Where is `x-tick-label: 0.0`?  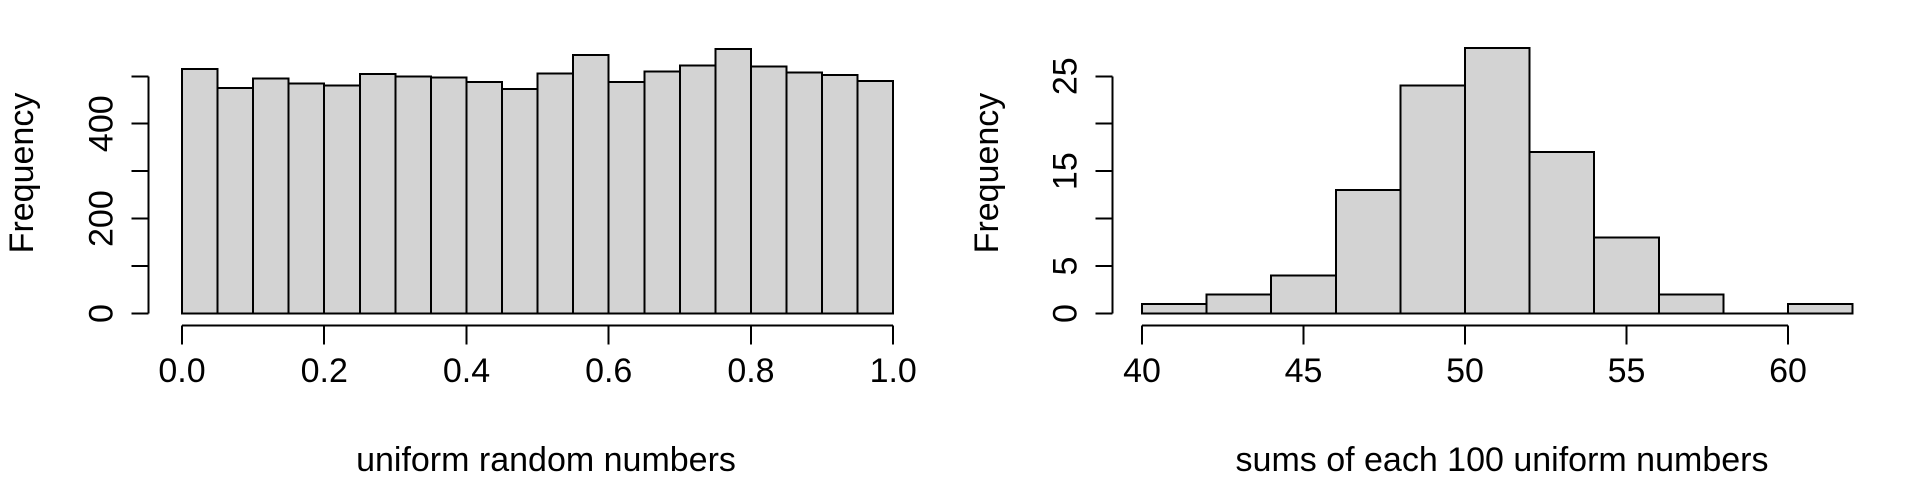 x-tick-label: 0.0 is located at coordinates (181, 371).